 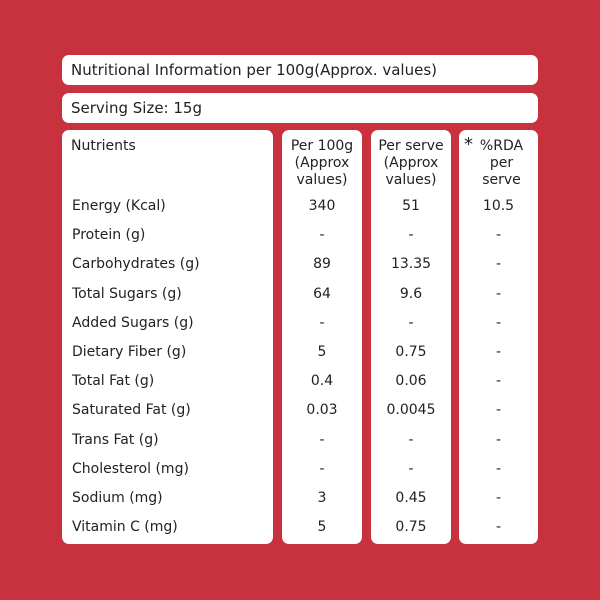 What do you see at coordinates (300, 108) in the screenshot?
I see `serving-size-bar: Serving Size: 15g` at bounding box center [300, 108].